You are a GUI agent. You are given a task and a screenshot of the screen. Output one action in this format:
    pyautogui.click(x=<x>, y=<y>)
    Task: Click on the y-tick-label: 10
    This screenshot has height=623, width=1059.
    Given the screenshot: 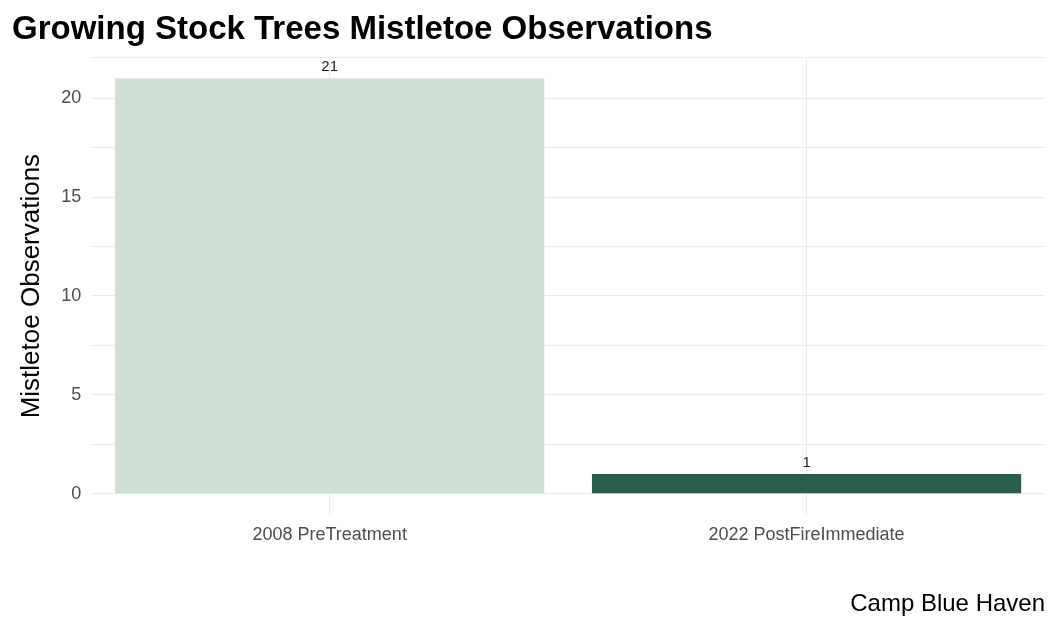 What is the action you would take?
    pyautogui.click(x=71, y=294)
    